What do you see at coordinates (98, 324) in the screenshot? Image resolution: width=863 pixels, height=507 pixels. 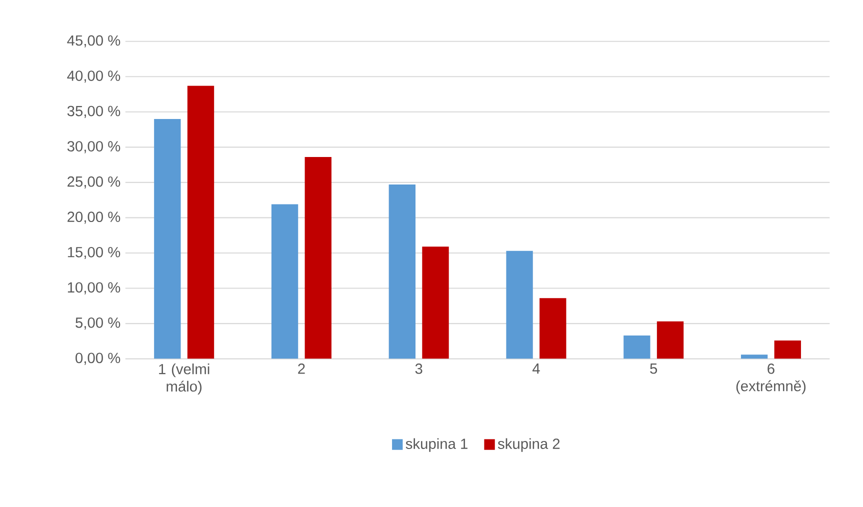 I see `y-tick-label: 5,00 %` at bounding box center [98, 324].